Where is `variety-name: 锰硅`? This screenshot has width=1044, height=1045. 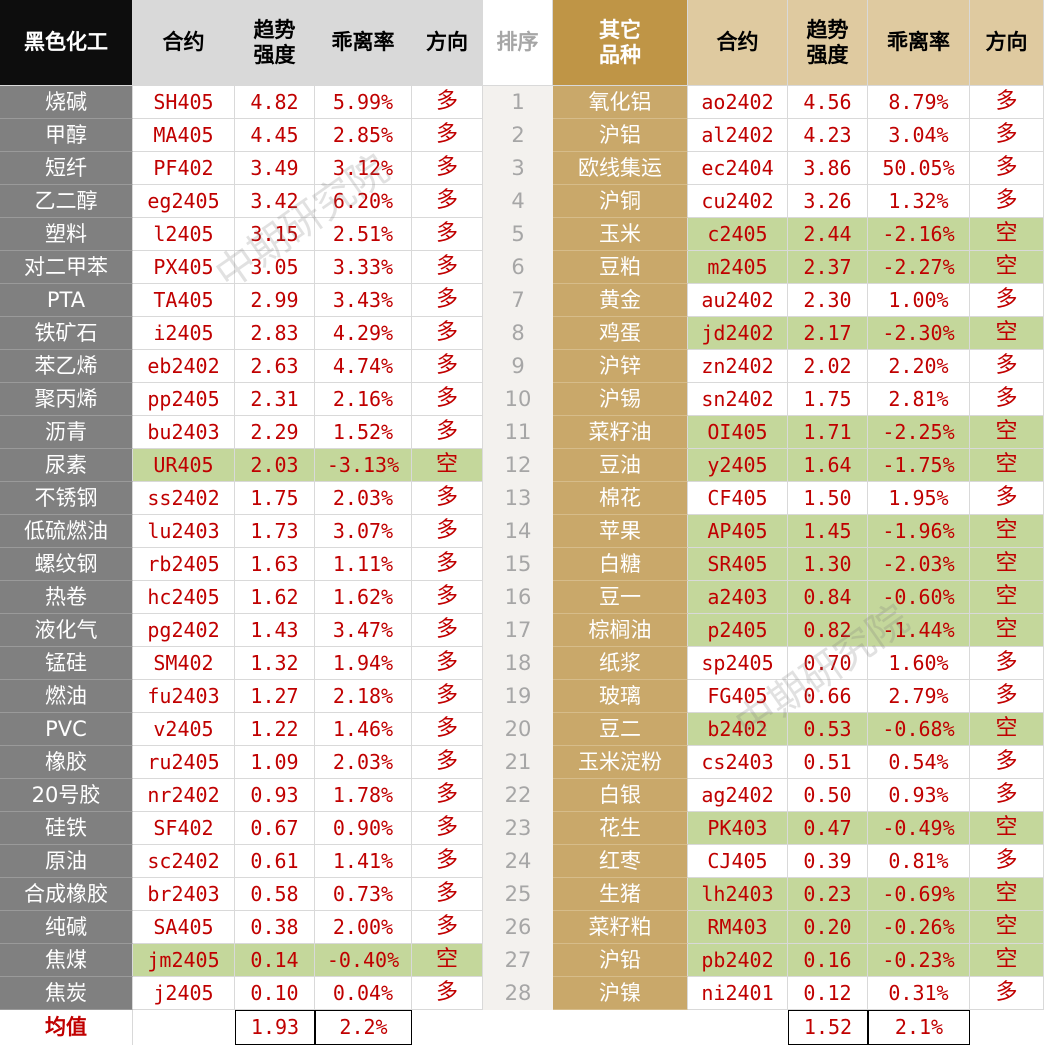 variety-name: 锰硅 is located at coordinates (66, 663).